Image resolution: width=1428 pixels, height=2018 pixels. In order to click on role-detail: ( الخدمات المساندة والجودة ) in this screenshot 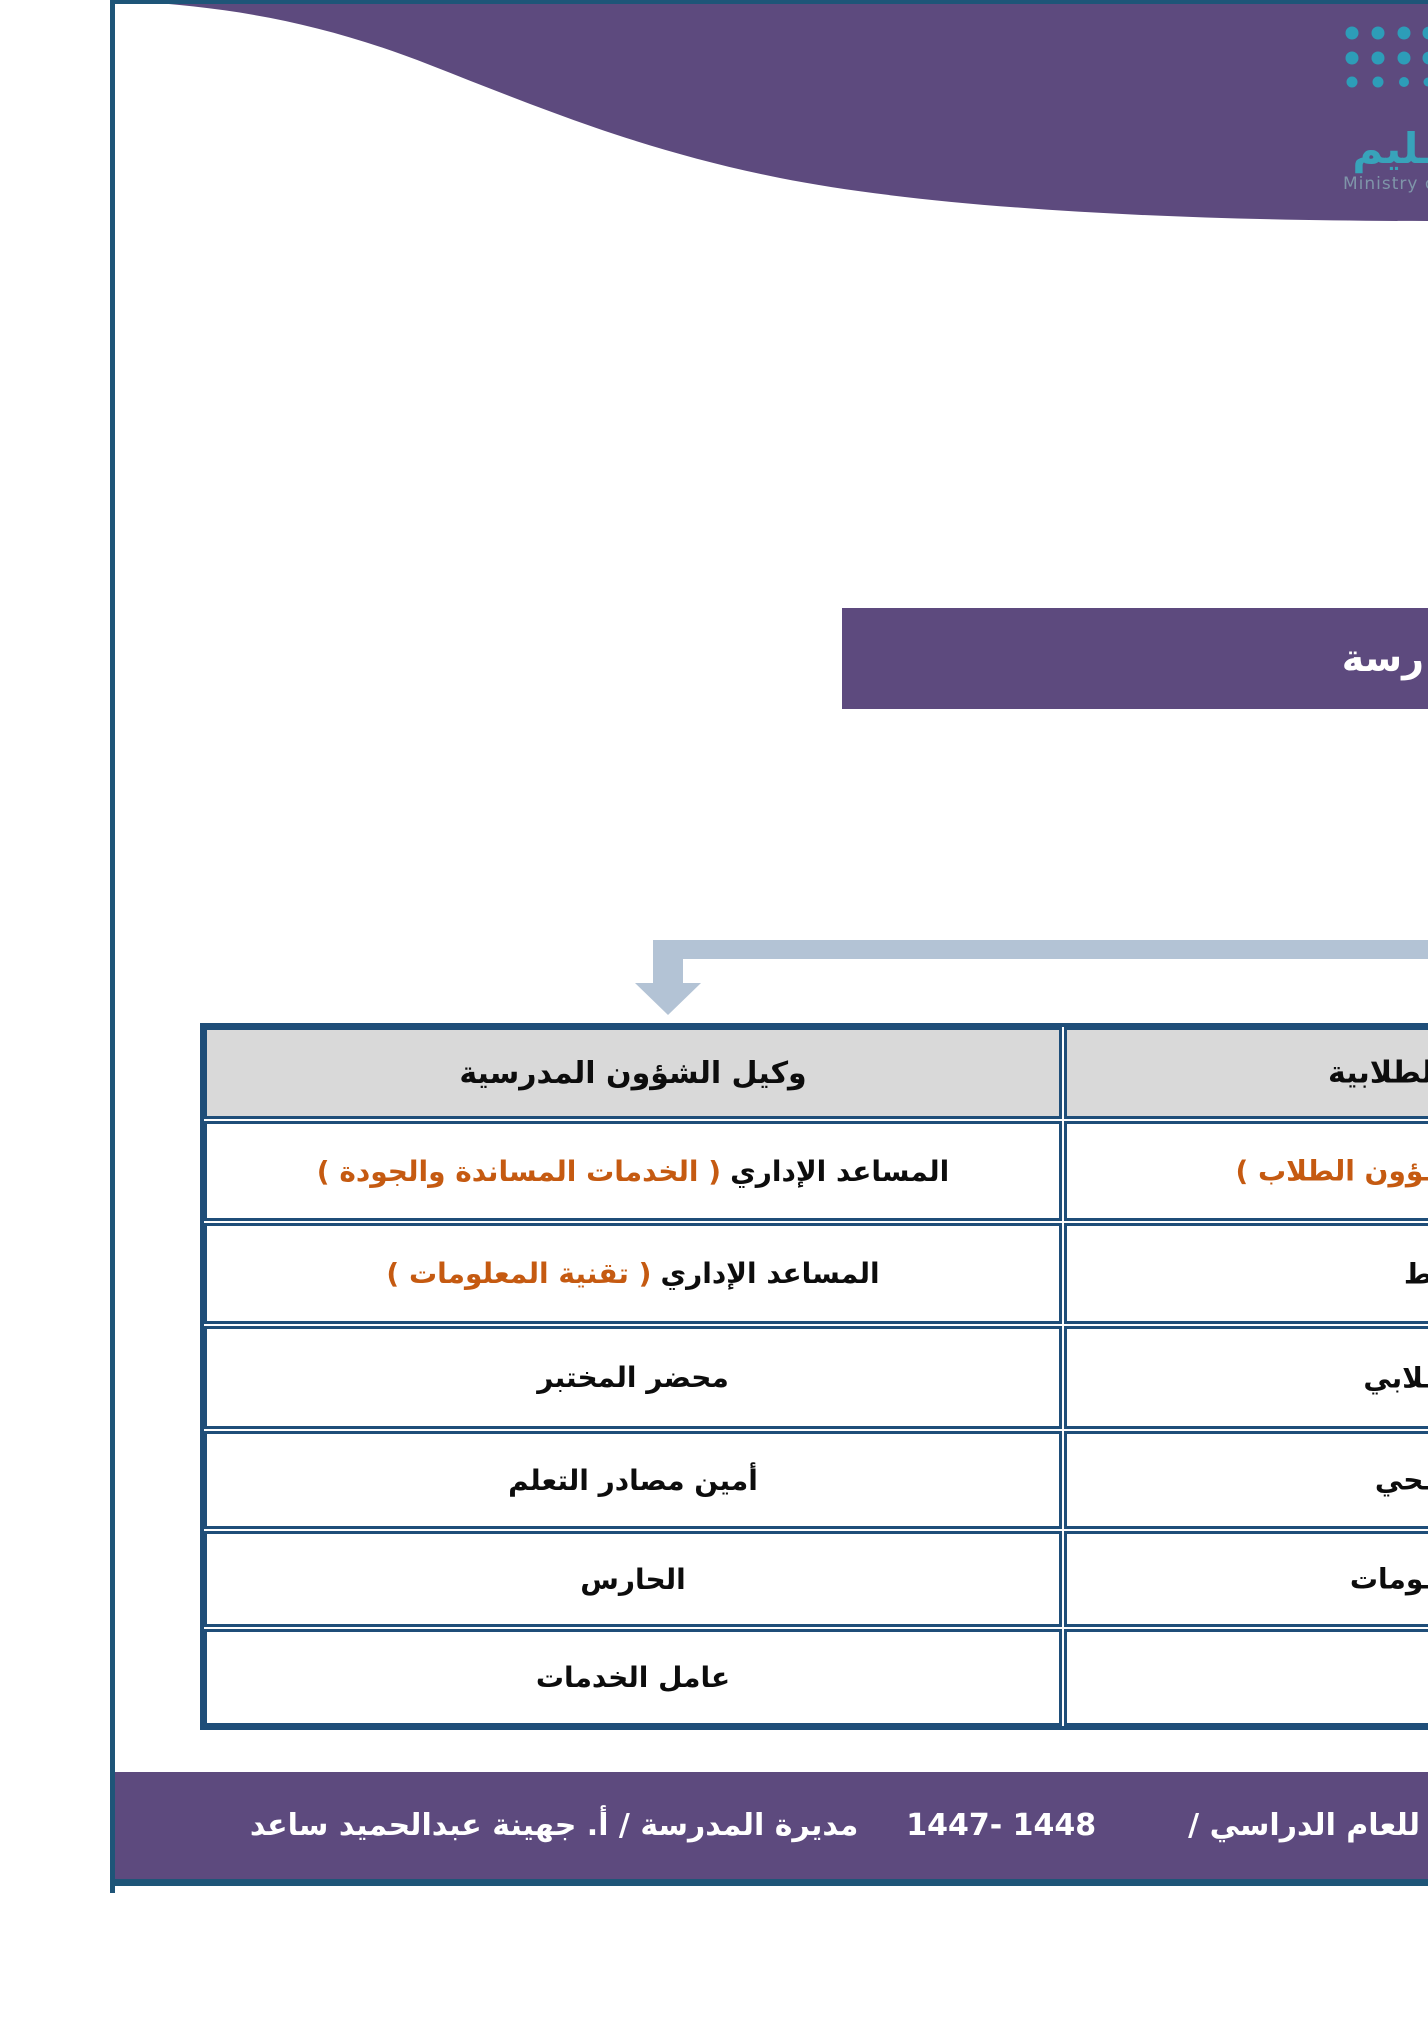, I will do `click(519, 1171)`.